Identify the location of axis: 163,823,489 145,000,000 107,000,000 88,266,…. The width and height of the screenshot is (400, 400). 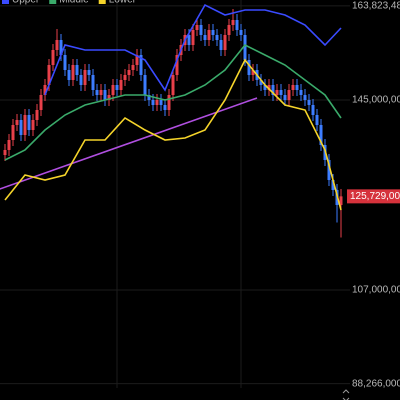
(373, 195).